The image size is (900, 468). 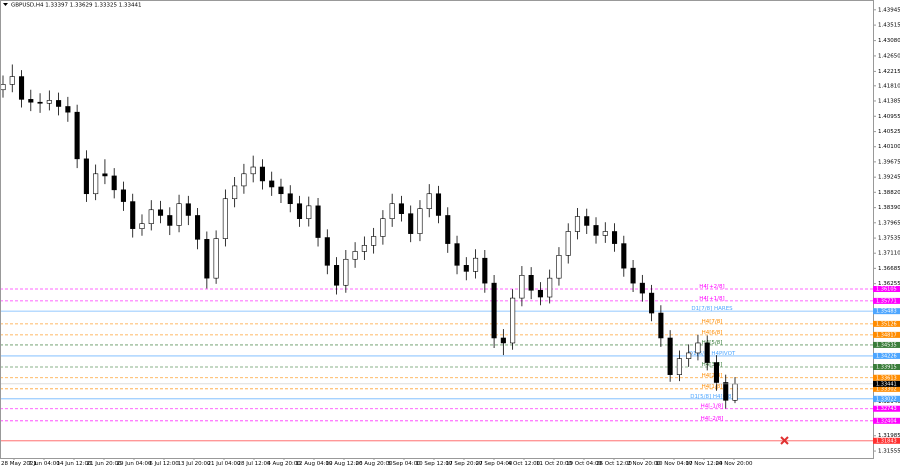 I want to click on x-tick-label: 21 Jul 04:00, so click(x=224, y=464).